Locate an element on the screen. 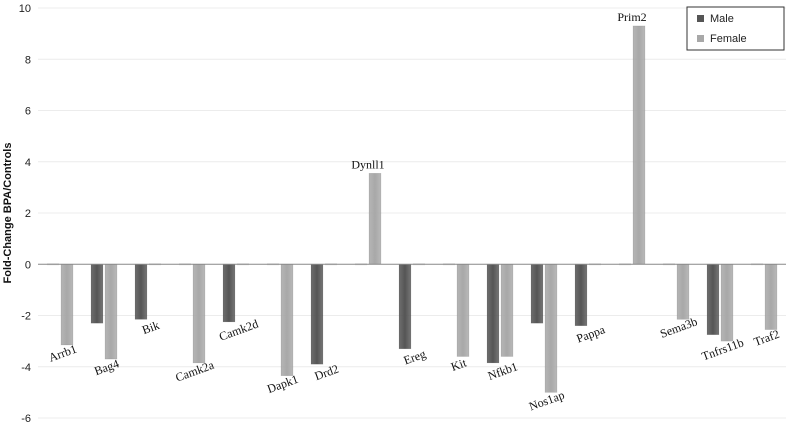 This screenshot has width=789, height=424. bar-female-arrb1 is located at coordinates (67, 305).